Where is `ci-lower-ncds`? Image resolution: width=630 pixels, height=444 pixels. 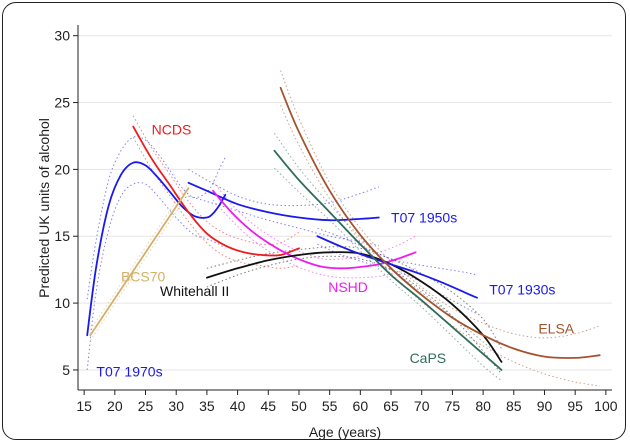
ci-lower-ncds is located at coordinates (216, 203).